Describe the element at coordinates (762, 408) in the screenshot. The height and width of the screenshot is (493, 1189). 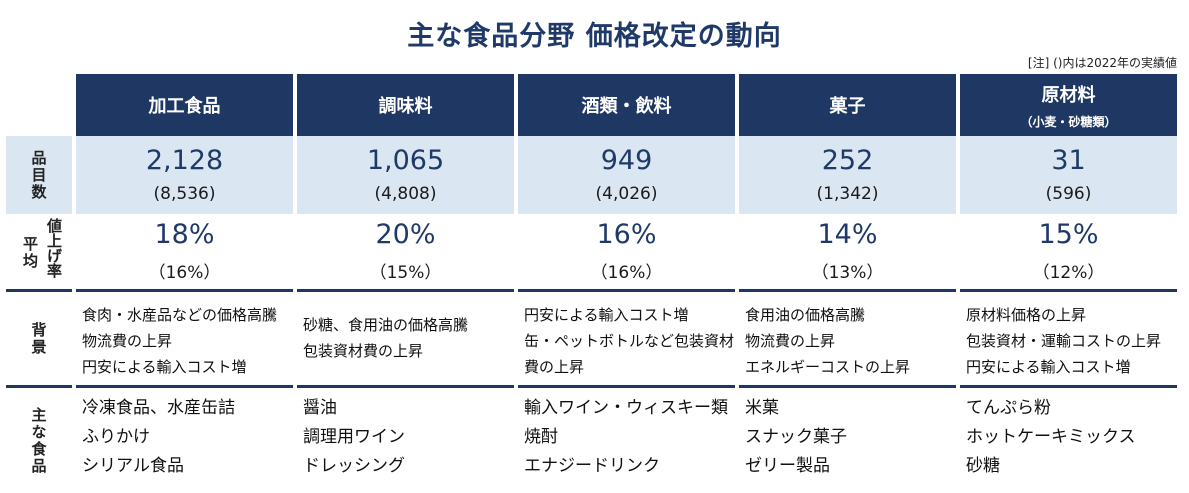
I see `food-item: 米菓` at that location.